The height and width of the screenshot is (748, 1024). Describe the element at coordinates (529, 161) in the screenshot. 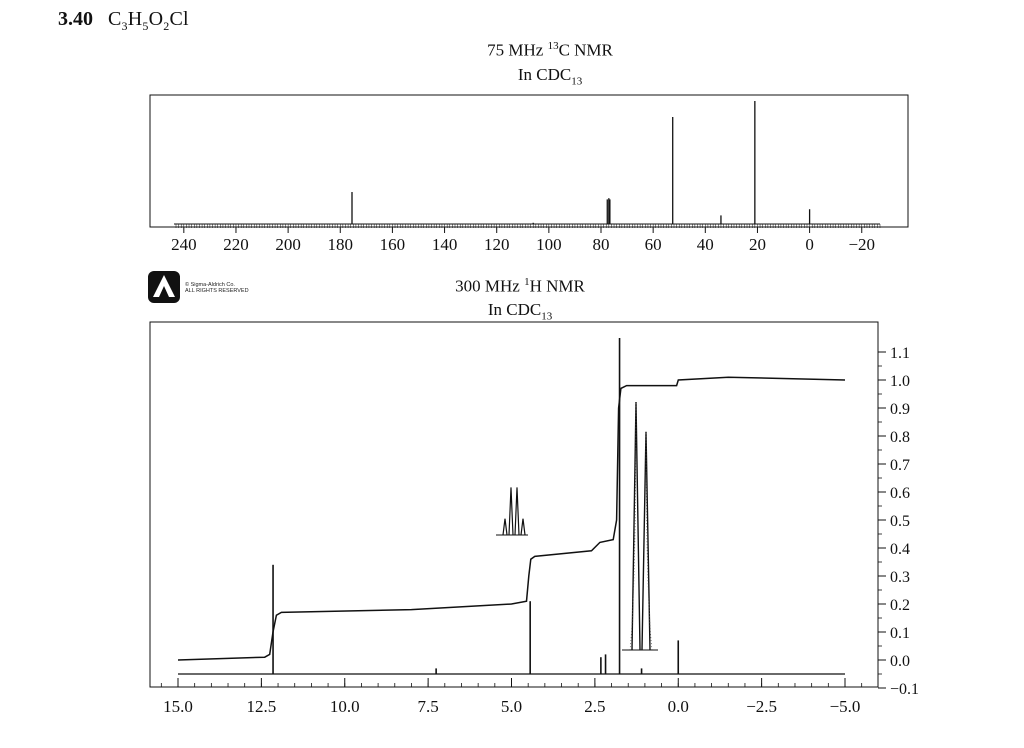

I see `carbon-plot-frame` at that location.